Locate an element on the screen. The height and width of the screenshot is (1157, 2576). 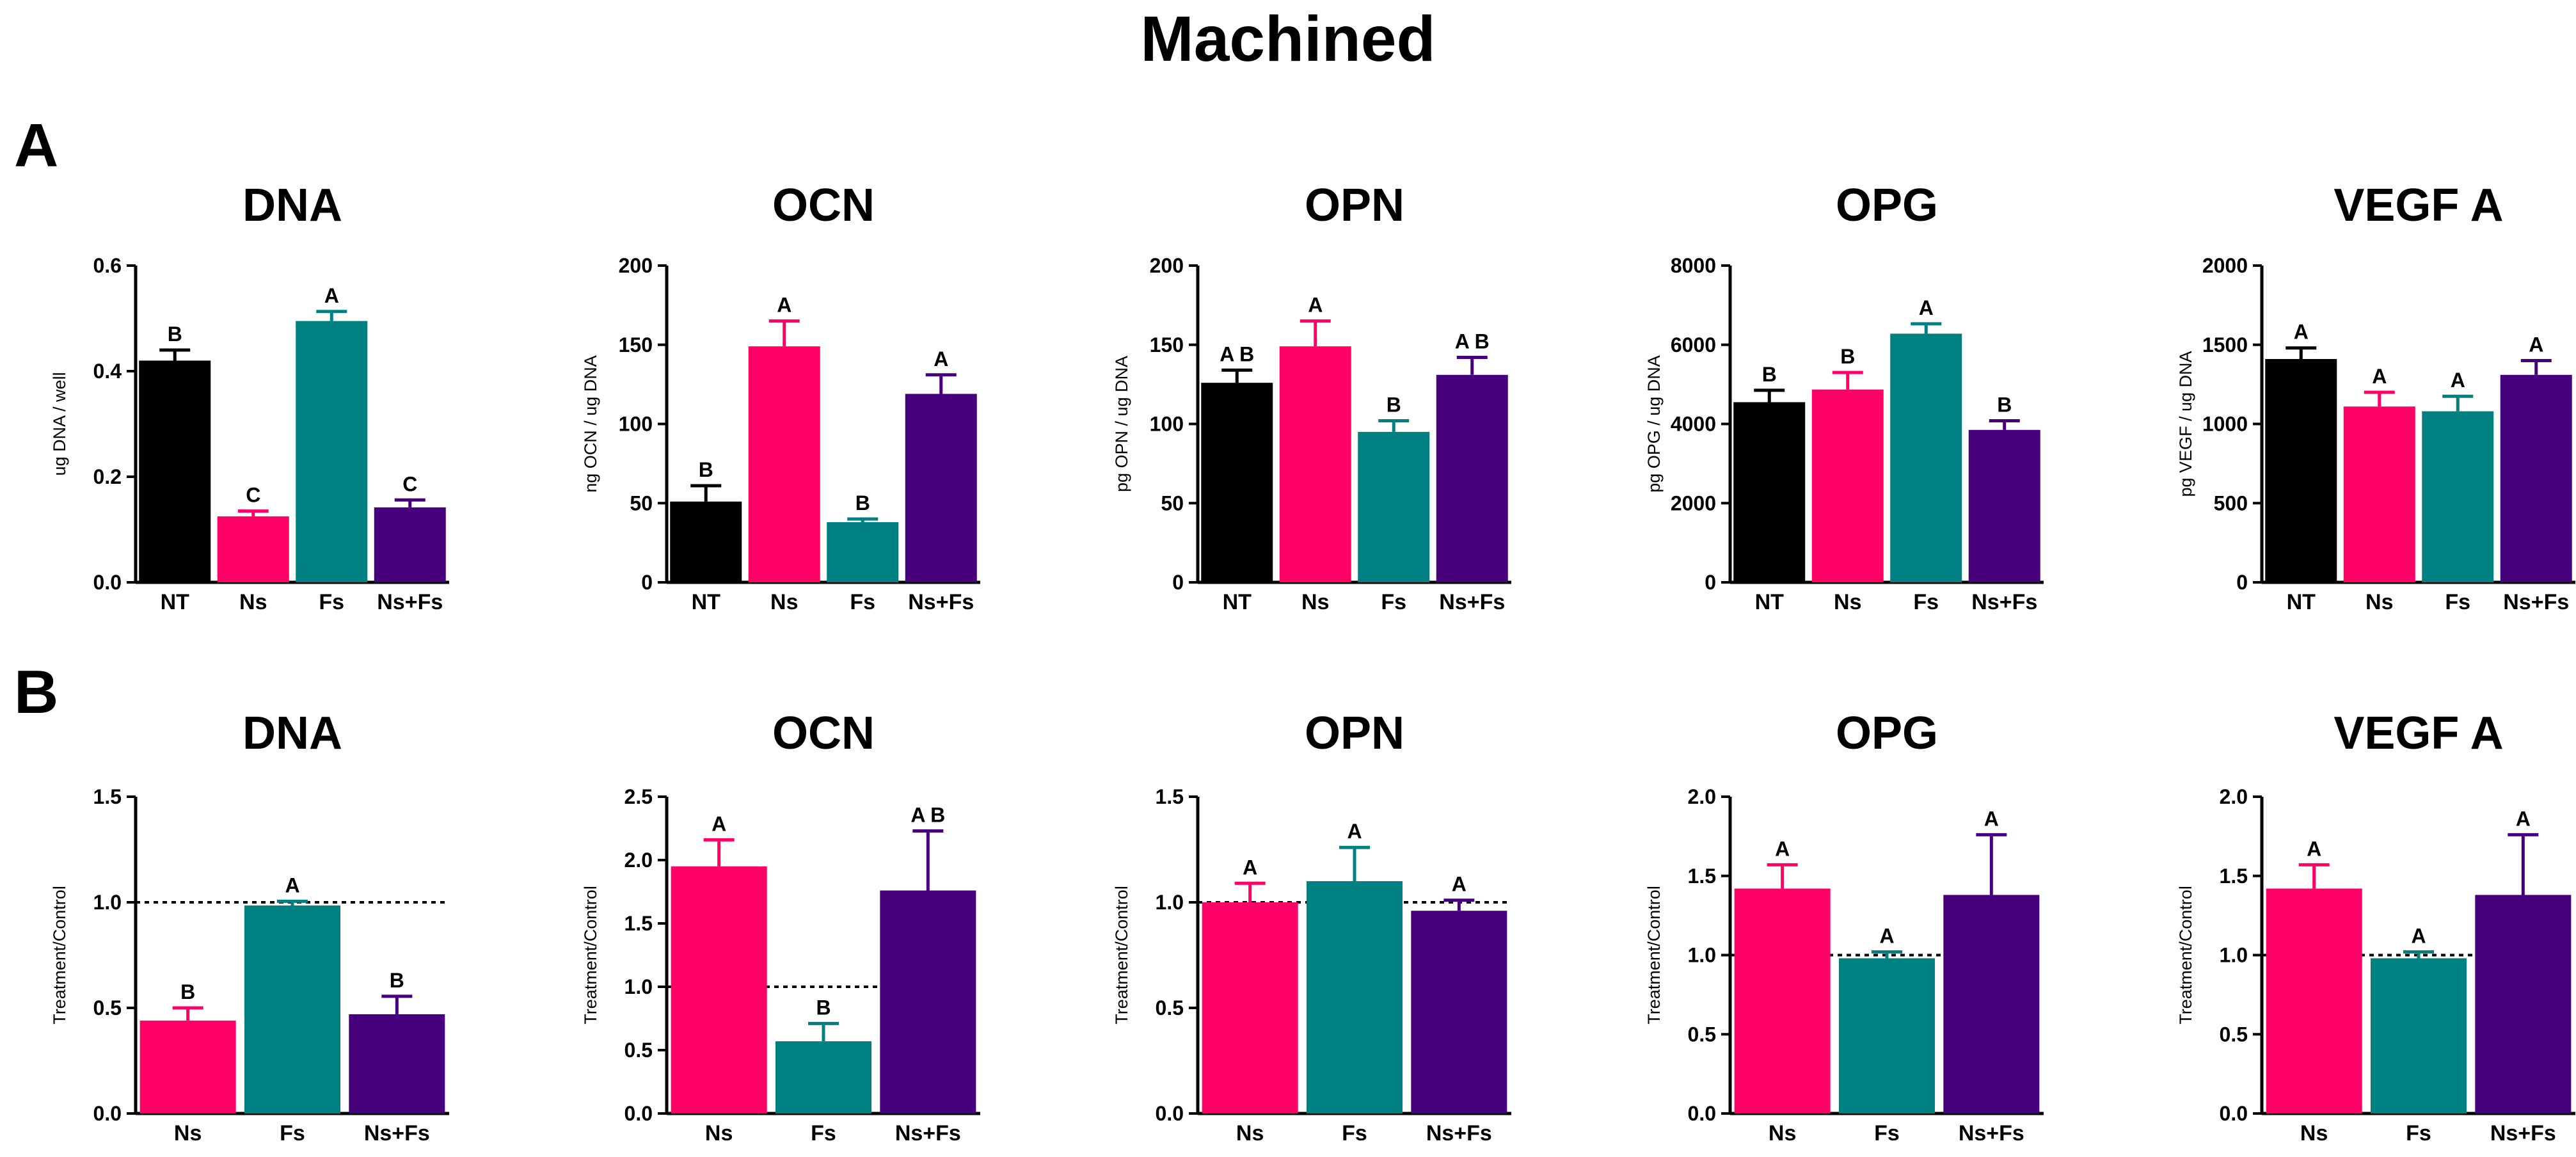
panel-letter-a: A is located at coordinates (37, 145).